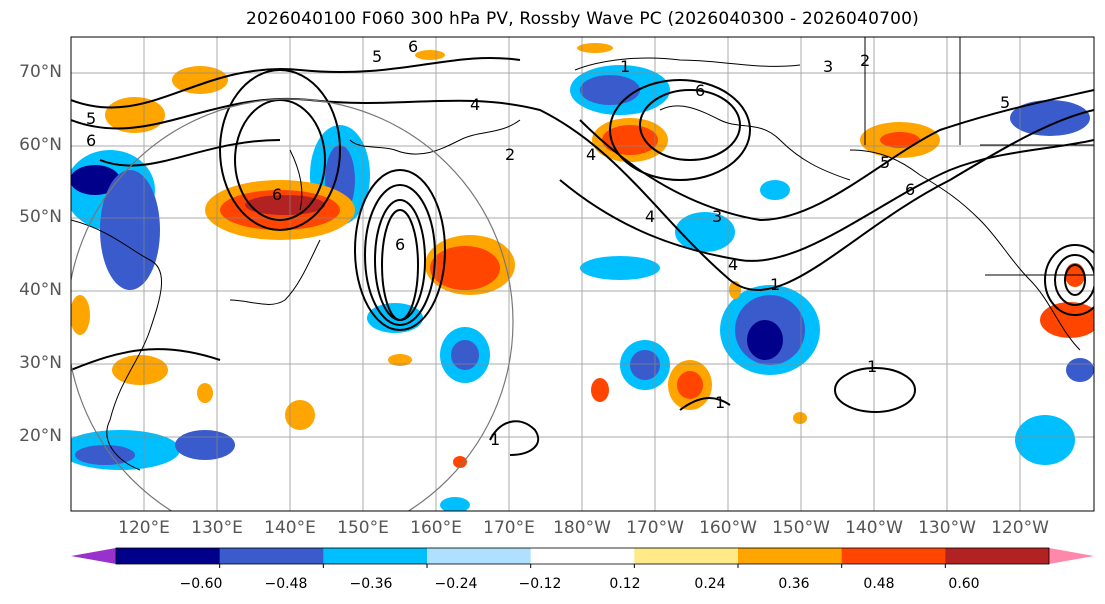 This screenshot has width=1105, height=604. I want to click on lon-label: 150°E, so click(363, 528).